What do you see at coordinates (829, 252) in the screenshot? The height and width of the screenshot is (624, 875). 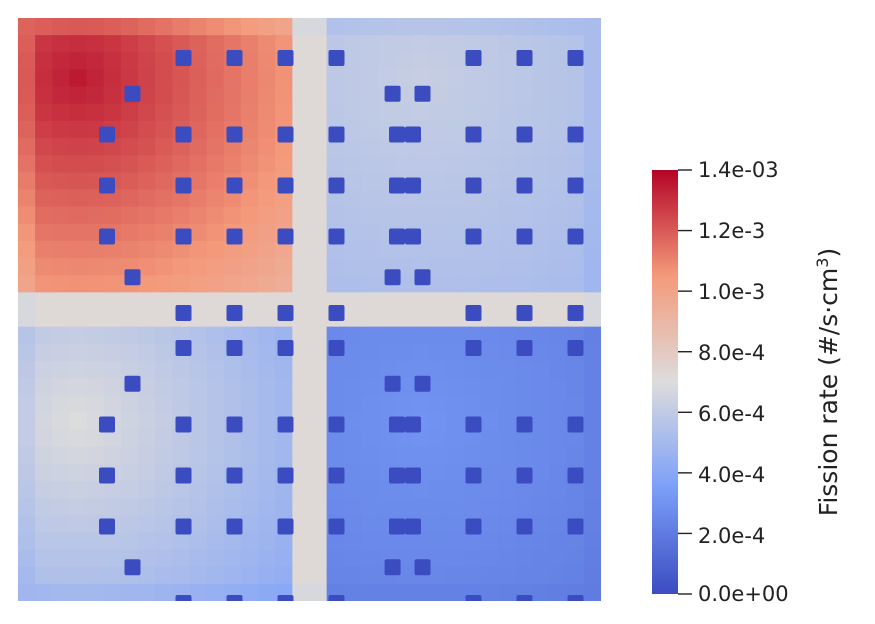 I see `colorbar-title-close: )` at bounding box center [829, 252].